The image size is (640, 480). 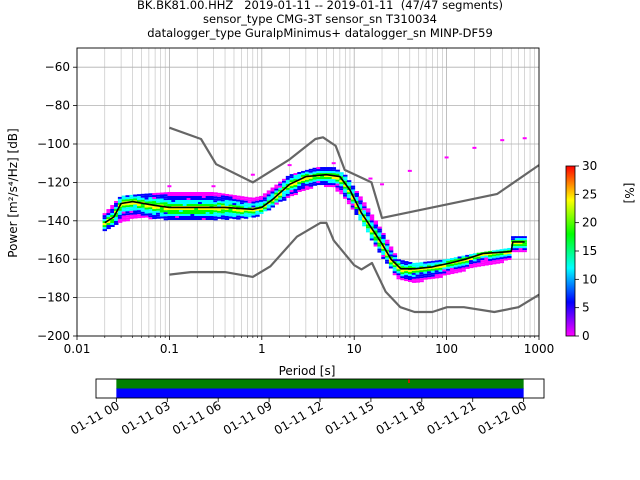 I want to click on outlier-cell, so click(x=502, y=140).